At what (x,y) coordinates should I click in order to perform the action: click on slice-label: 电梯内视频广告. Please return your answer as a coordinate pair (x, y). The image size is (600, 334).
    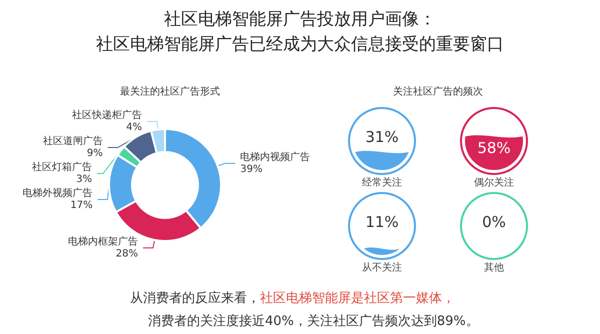
    Looking at the image, I should click on (275, 156).